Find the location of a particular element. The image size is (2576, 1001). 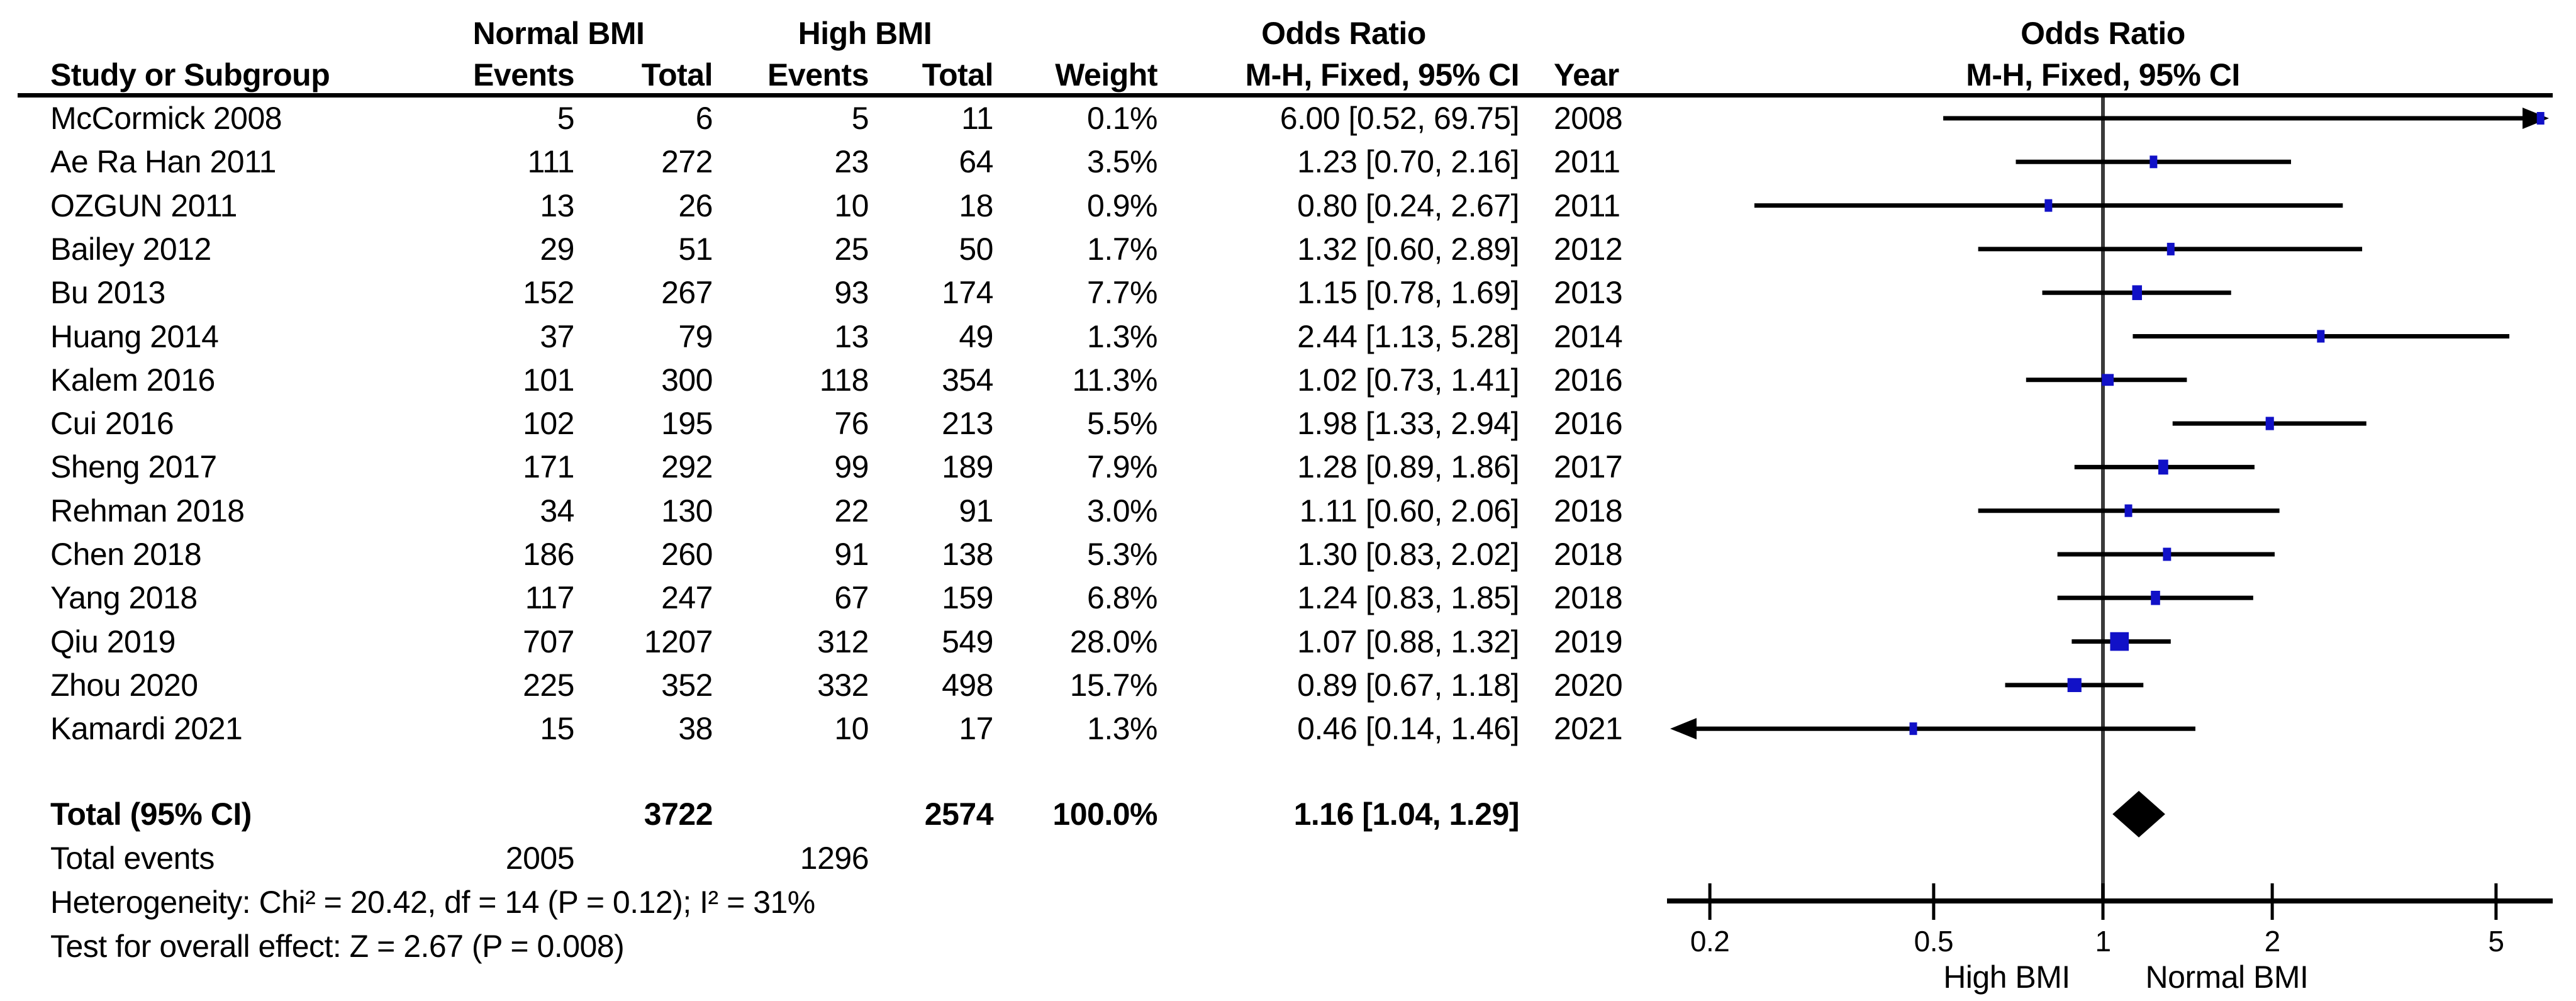

pooled-diamond is located at coordinates (2138, 814).